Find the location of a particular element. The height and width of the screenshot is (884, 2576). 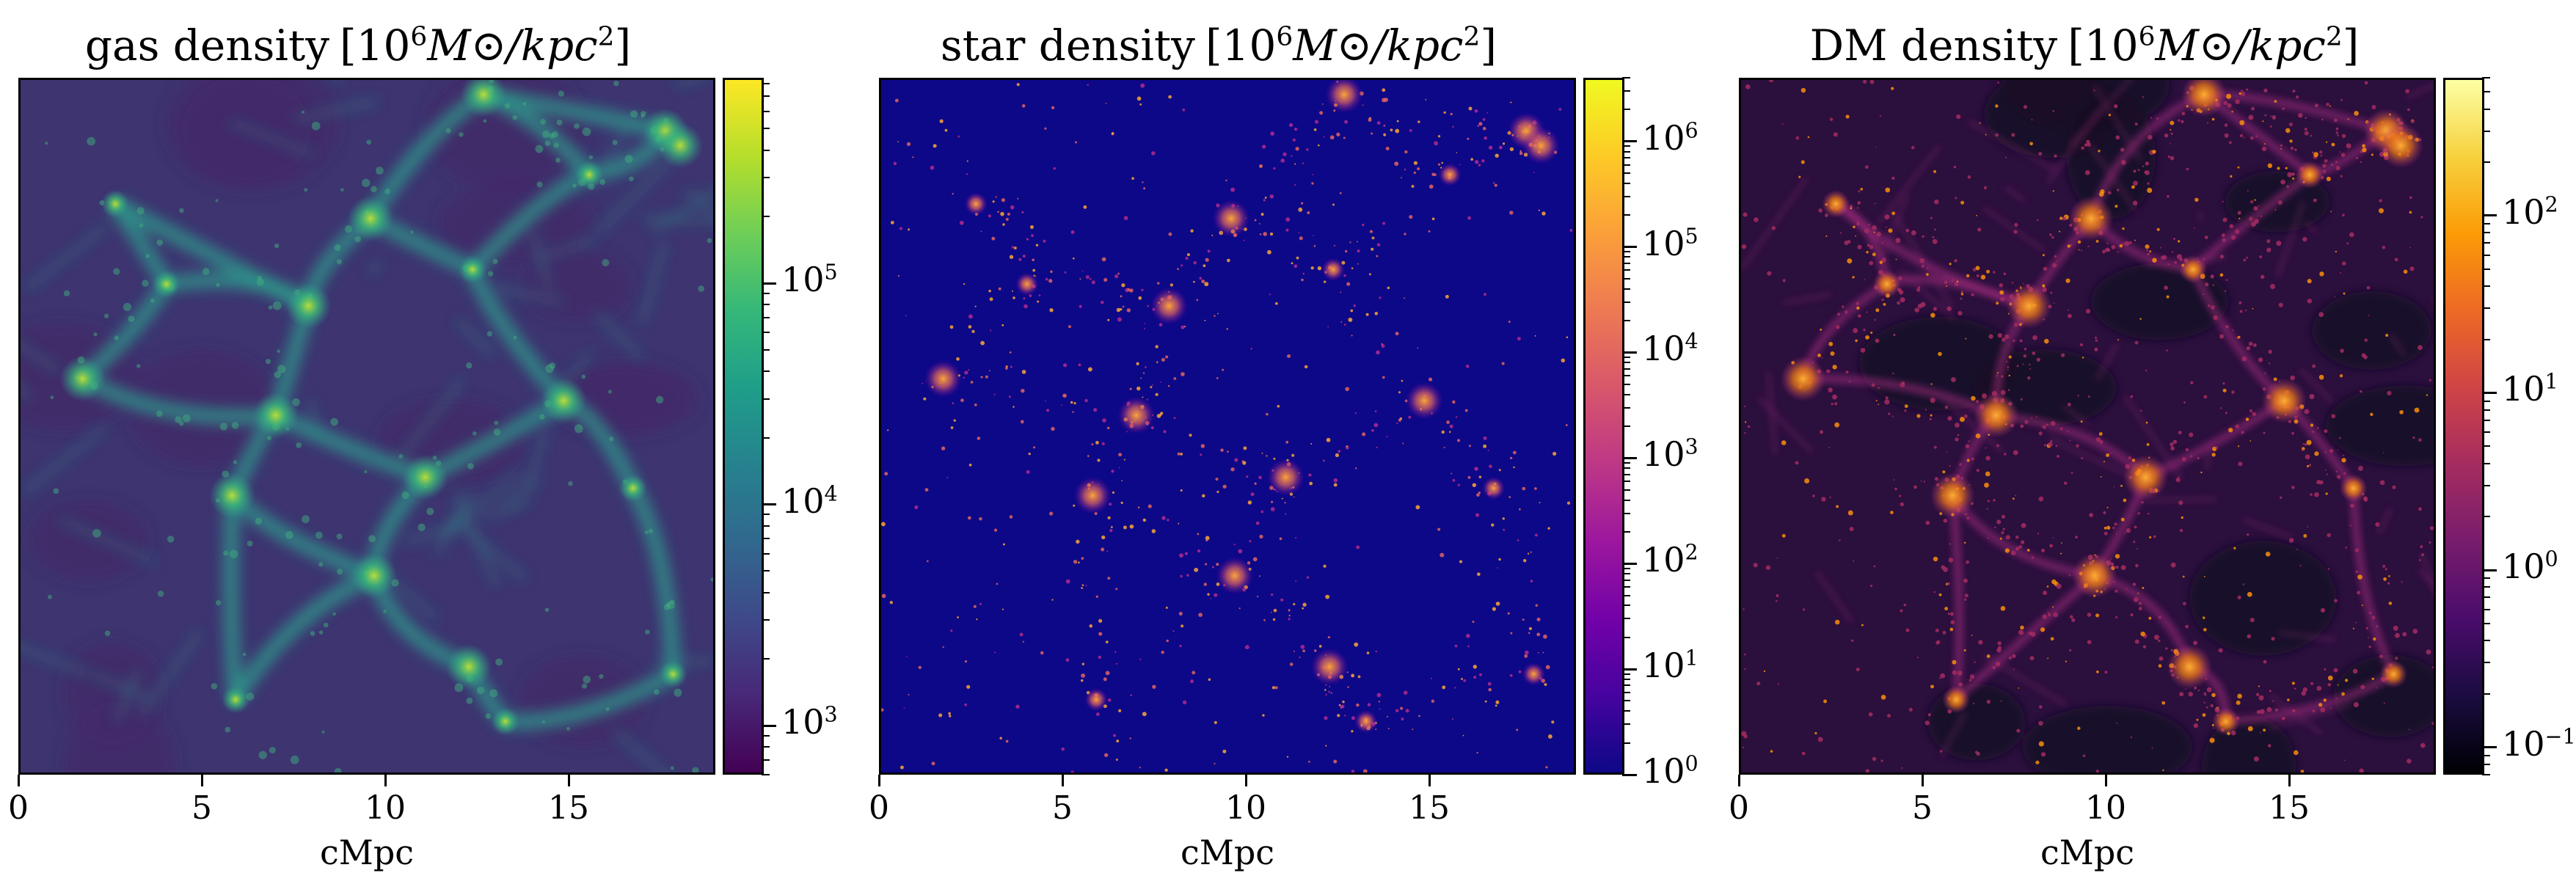

gas-colorbar is located at coordinates (743, 426).